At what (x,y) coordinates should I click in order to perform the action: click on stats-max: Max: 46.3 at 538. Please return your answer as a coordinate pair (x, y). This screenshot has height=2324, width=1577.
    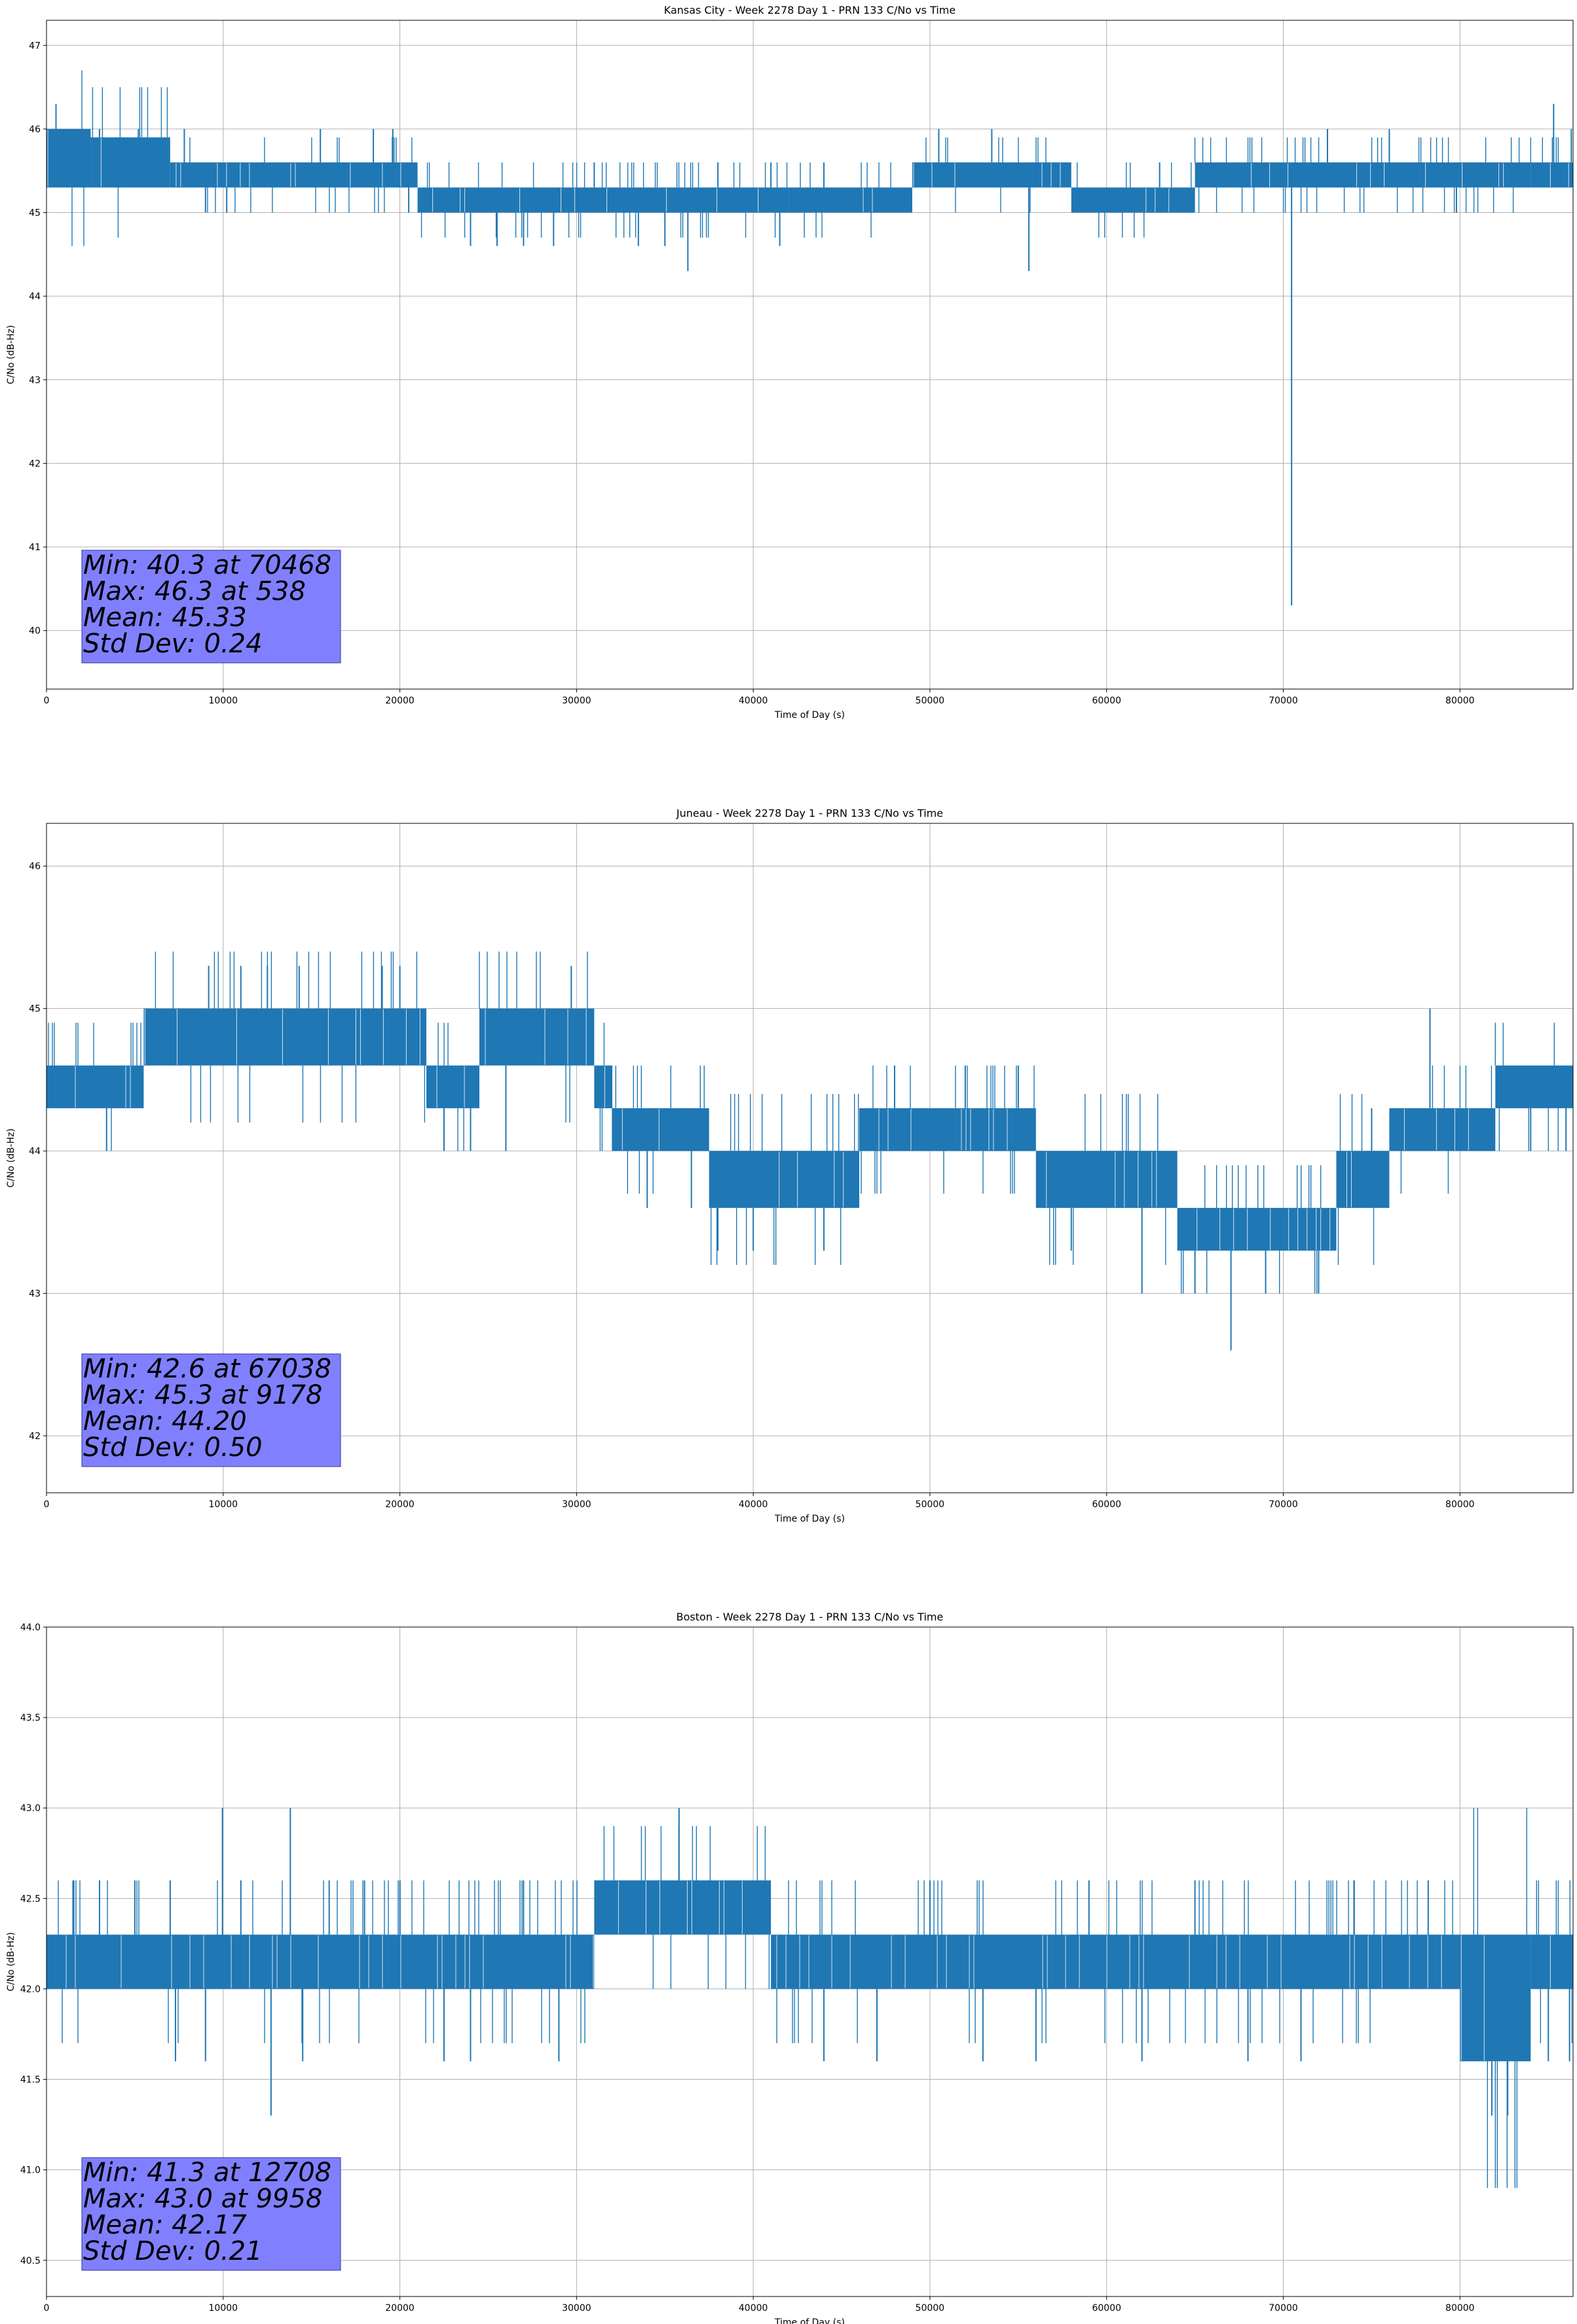
    Looking at the image, I should click on (194, 591).